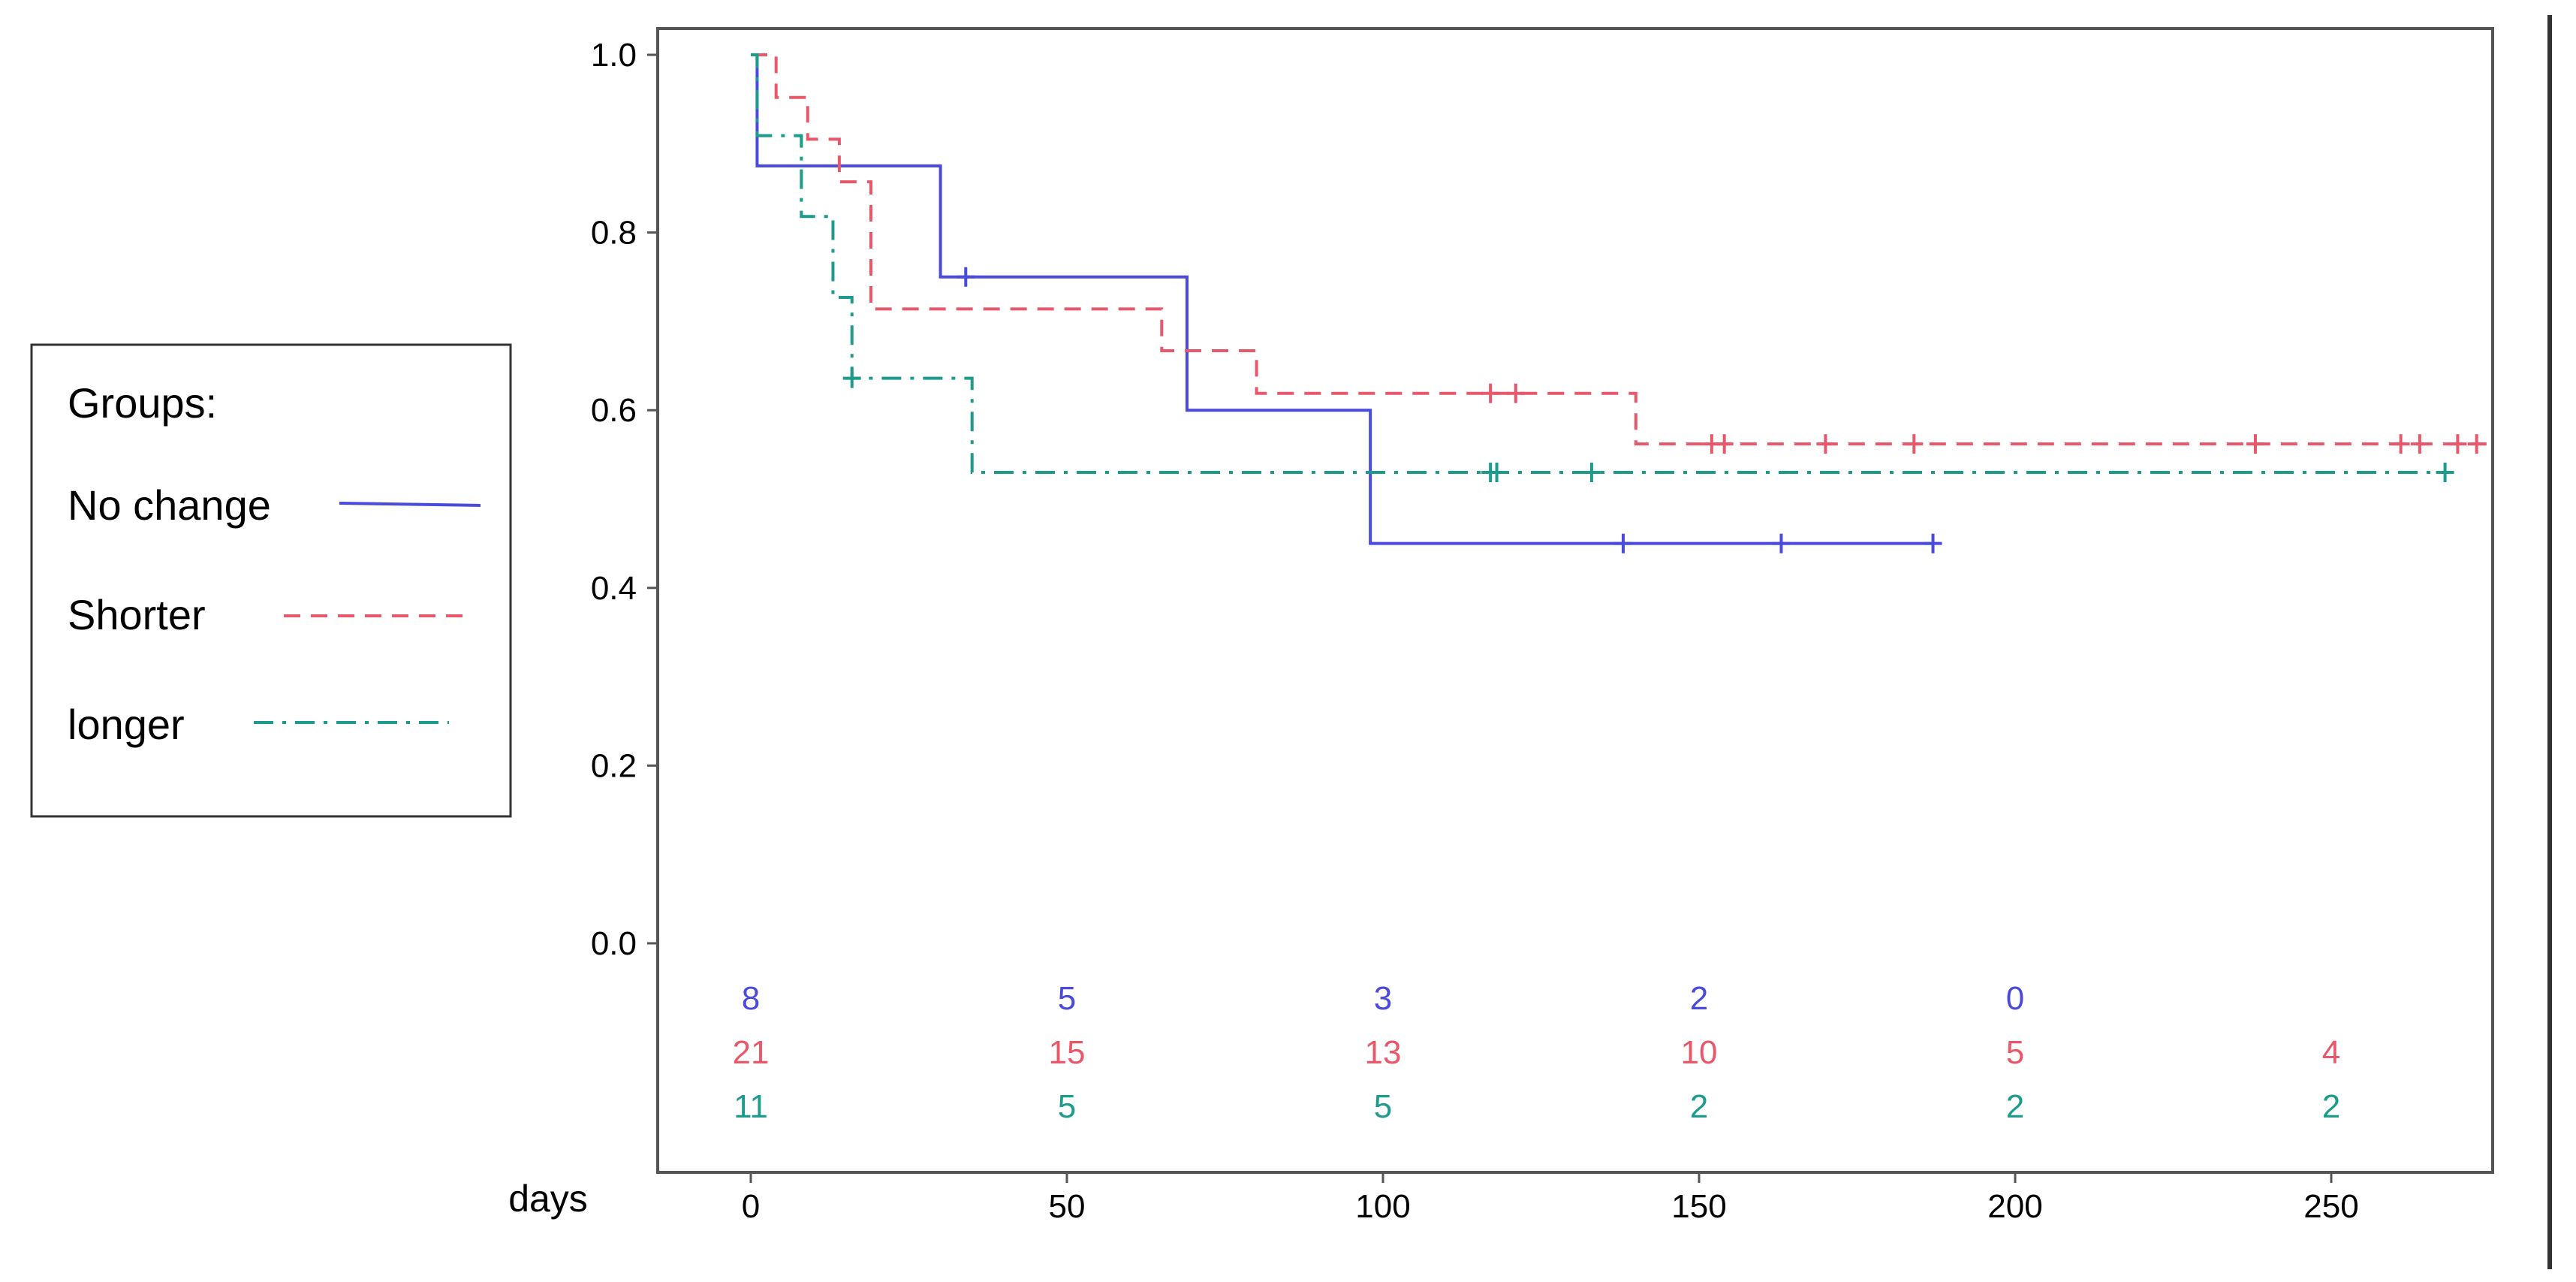  What do you see at coordinates (751, 998) in the screenshot?
I see `risk-count-no-change: 8` at bounding box center [751, 998].